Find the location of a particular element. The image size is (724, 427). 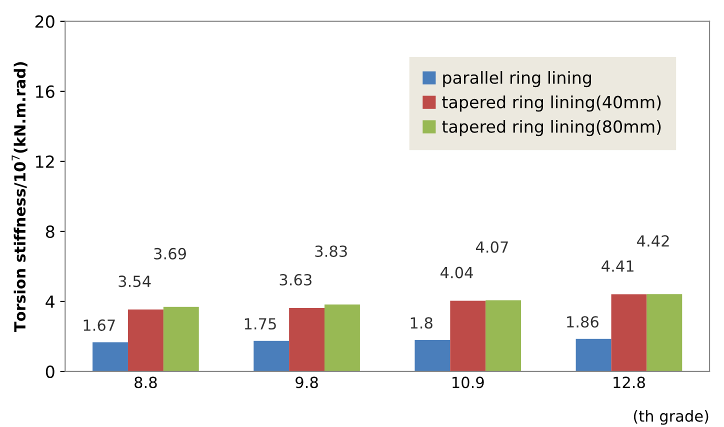

y-tick-label: 12 is located at coordinates (45, 161).